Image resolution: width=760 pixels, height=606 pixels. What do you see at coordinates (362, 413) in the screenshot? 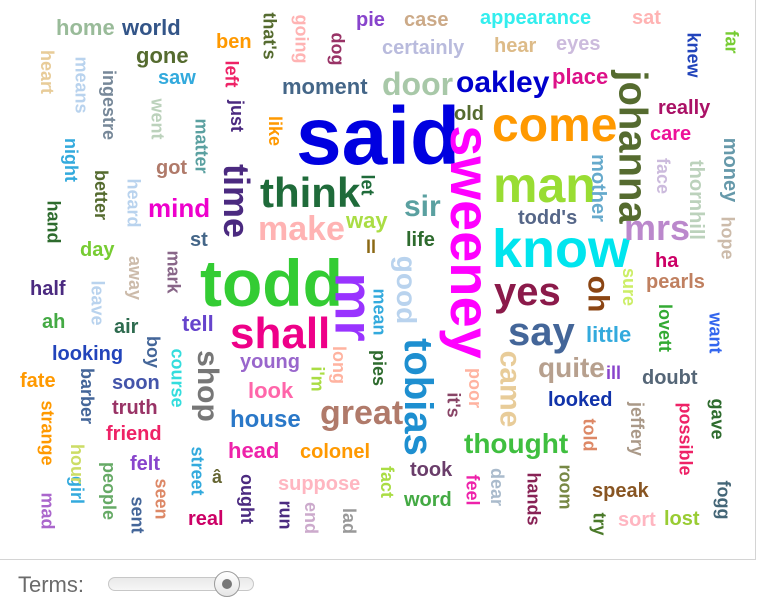
I see `cloud-term-14: great` at bounding box center [362, 413].